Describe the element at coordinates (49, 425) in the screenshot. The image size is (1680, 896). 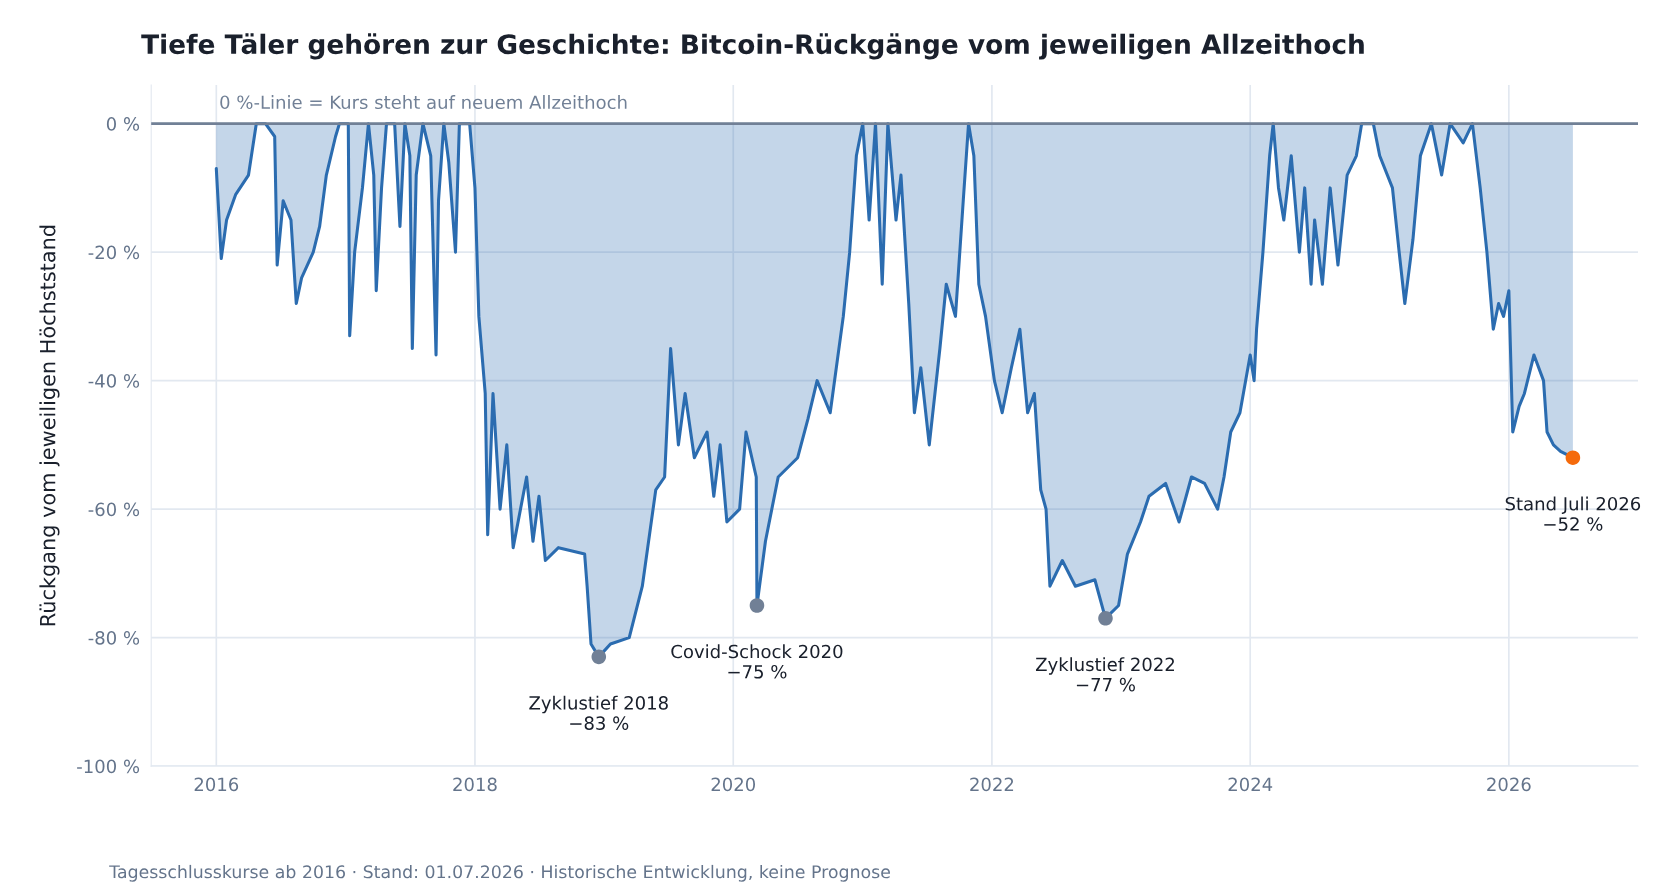
I see `y-axis-title: Rückgang vom jeweiligen Höchststand` at that location.